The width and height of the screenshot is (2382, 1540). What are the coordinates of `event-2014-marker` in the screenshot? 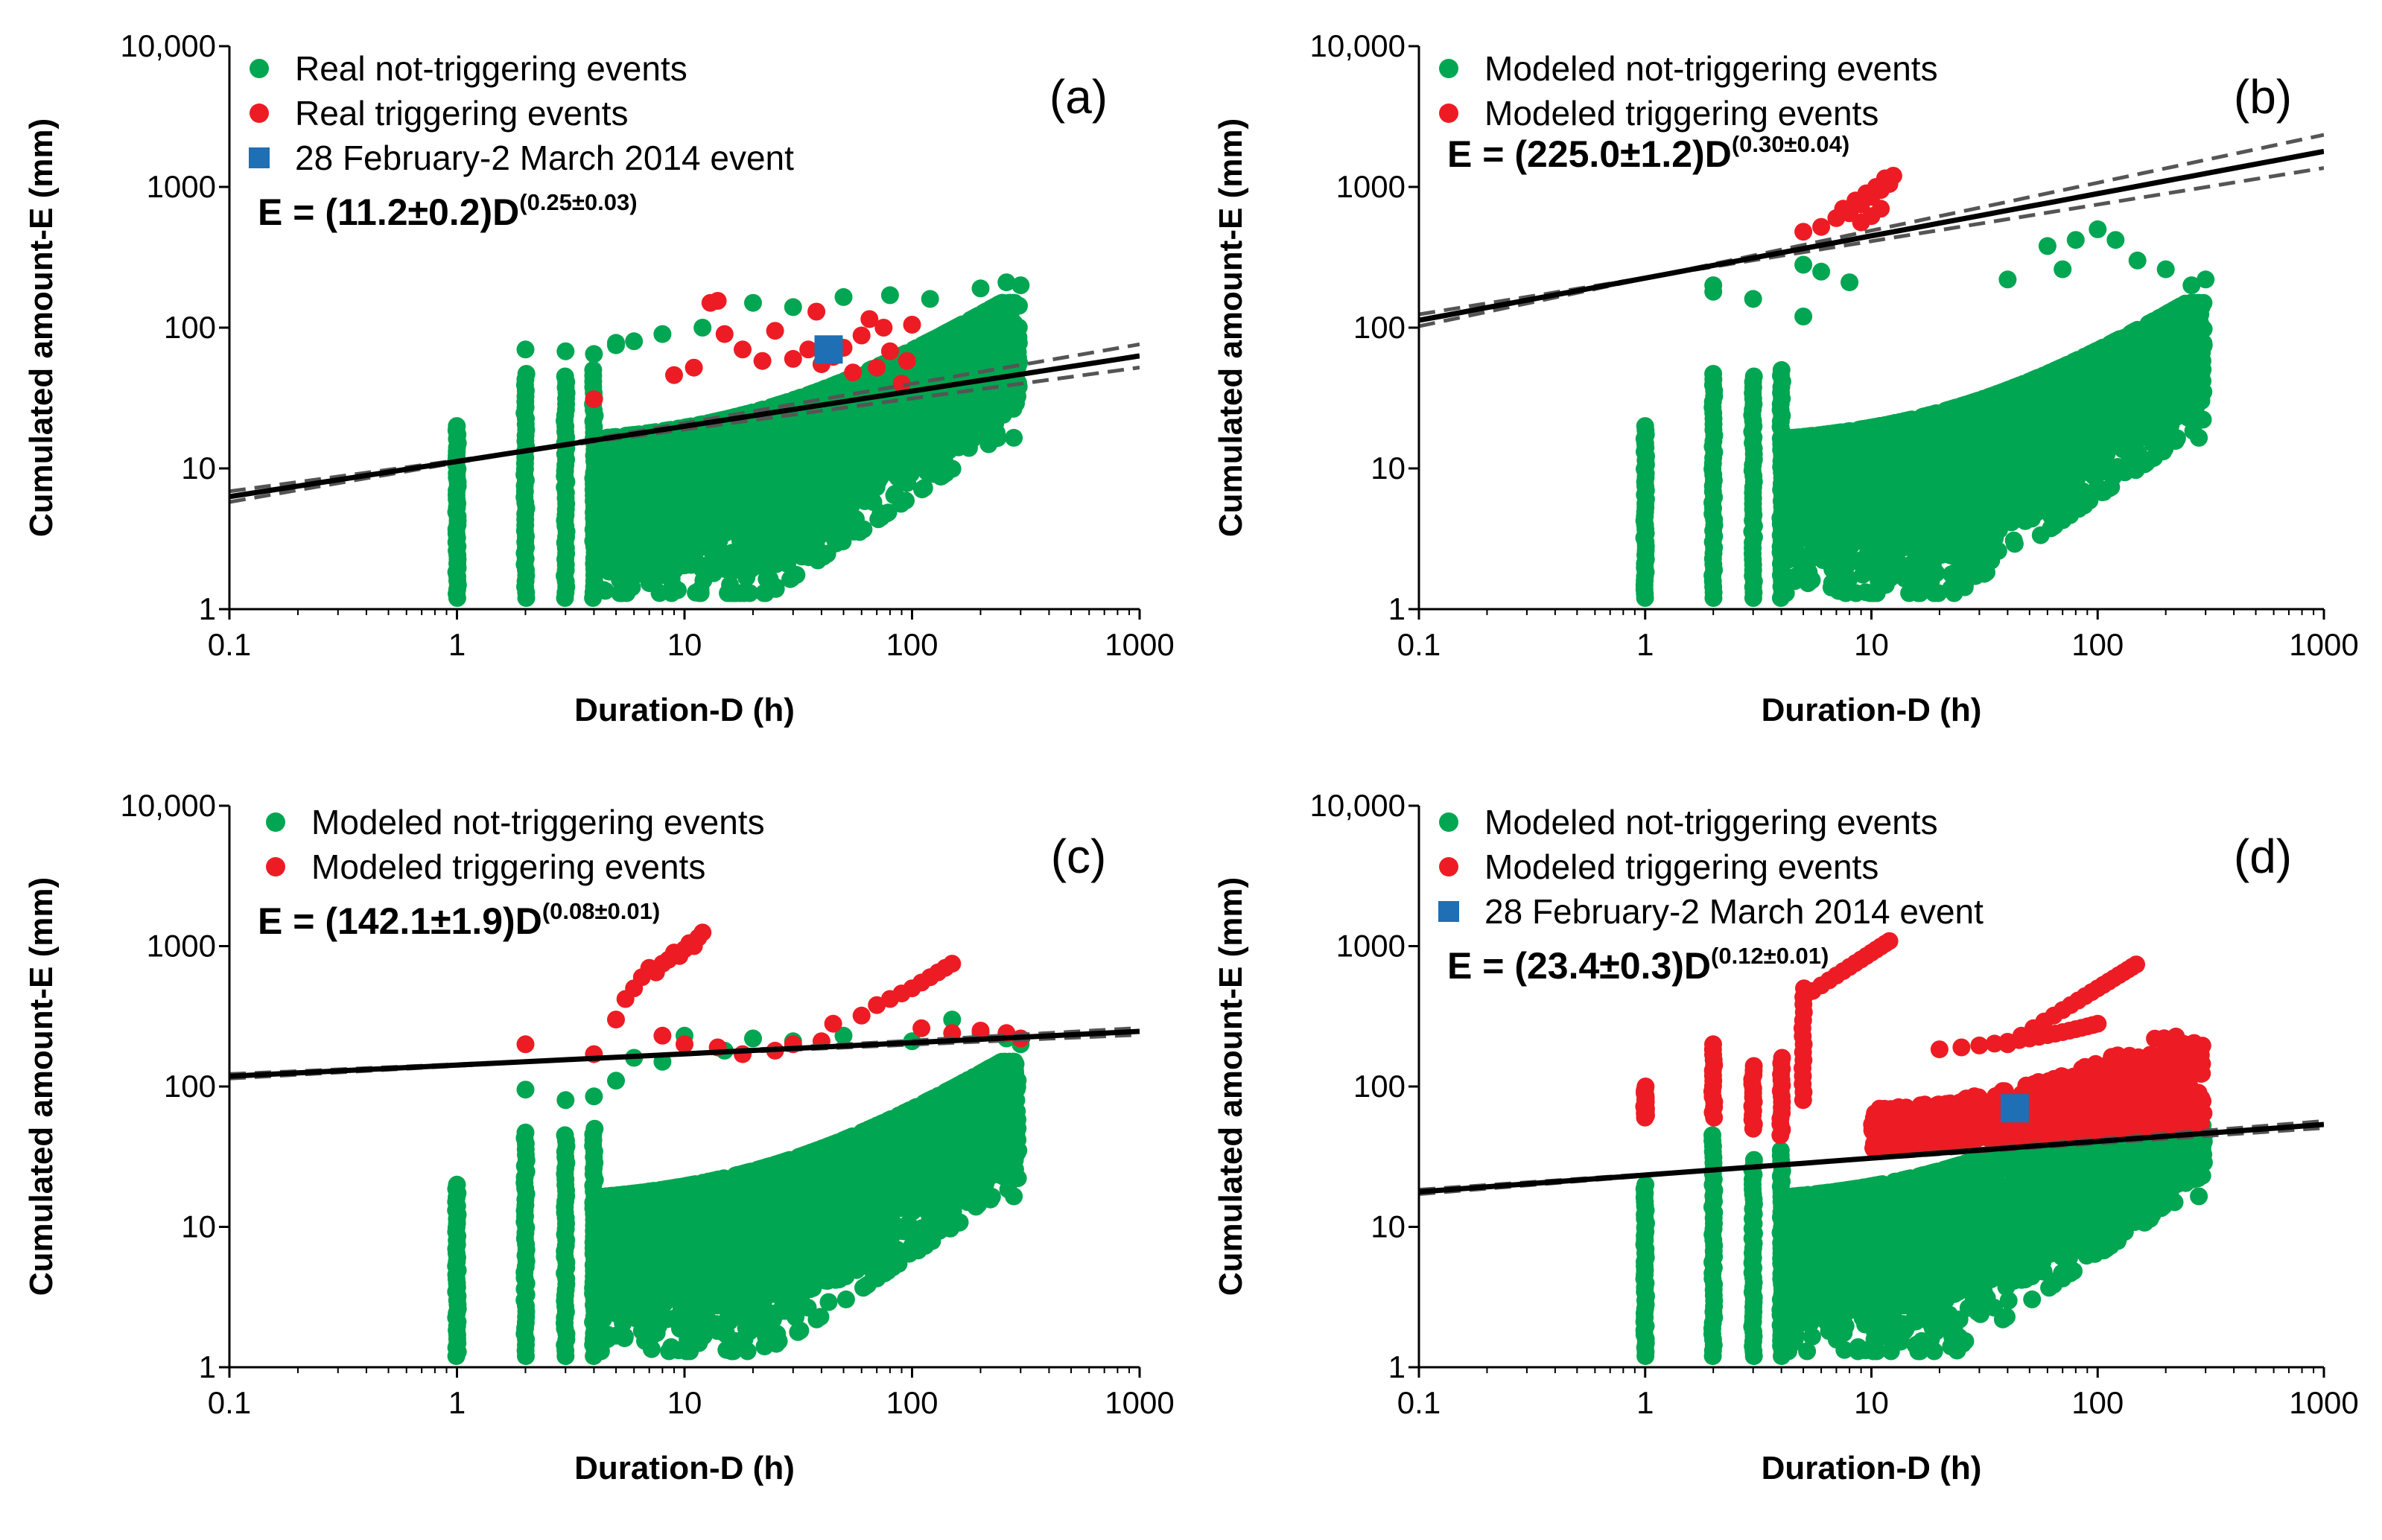 It's located at (828, 349).